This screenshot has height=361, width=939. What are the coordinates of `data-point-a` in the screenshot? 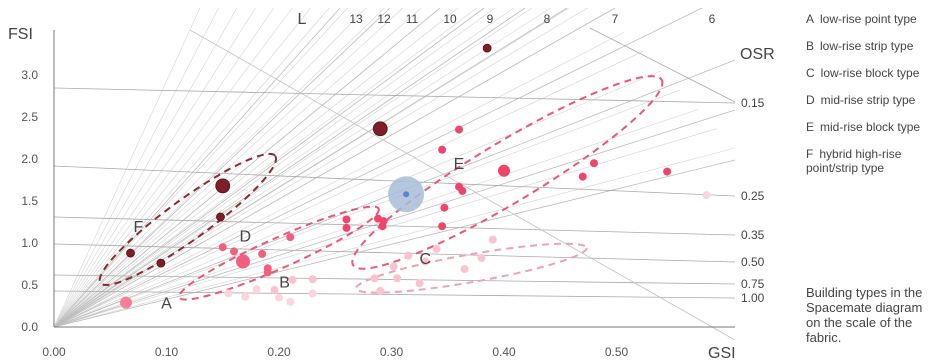 It's located at (126, 302).